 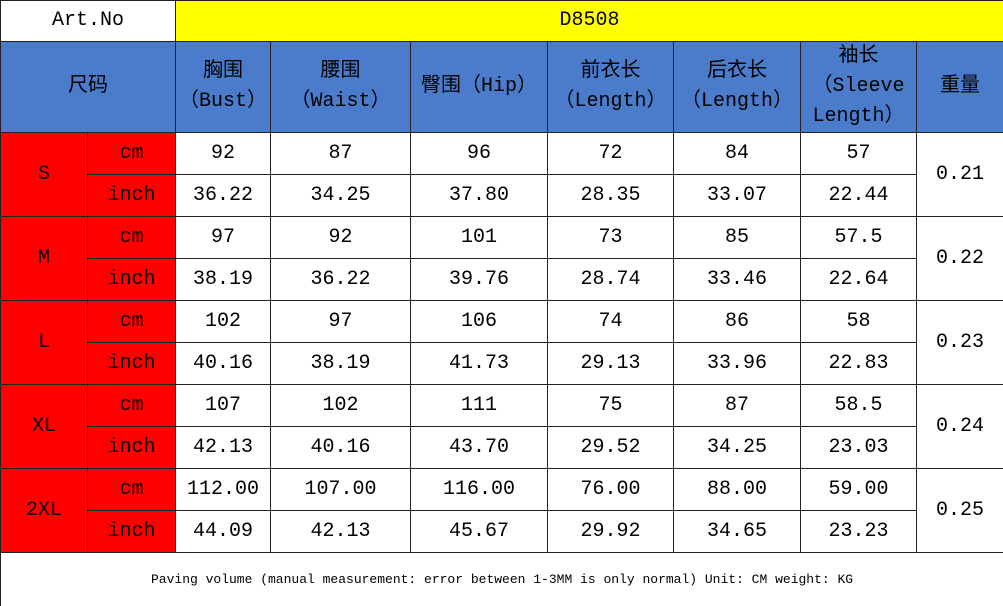 What do you see at coordinates (737, 279) in the screenshot?
I see `measure-cell: 33.46` at bounding box center [737, 279].